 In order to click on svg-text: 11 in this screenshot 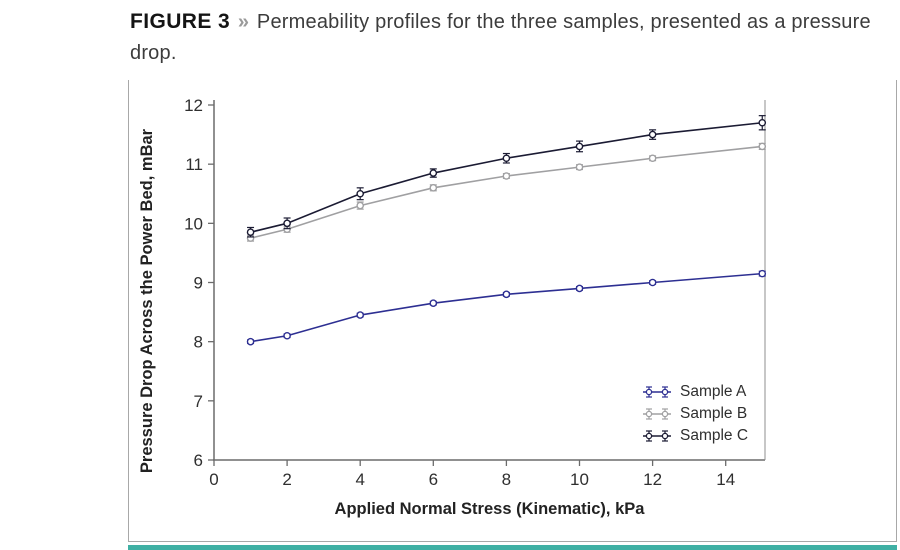, I will do `click(194, 164)`.